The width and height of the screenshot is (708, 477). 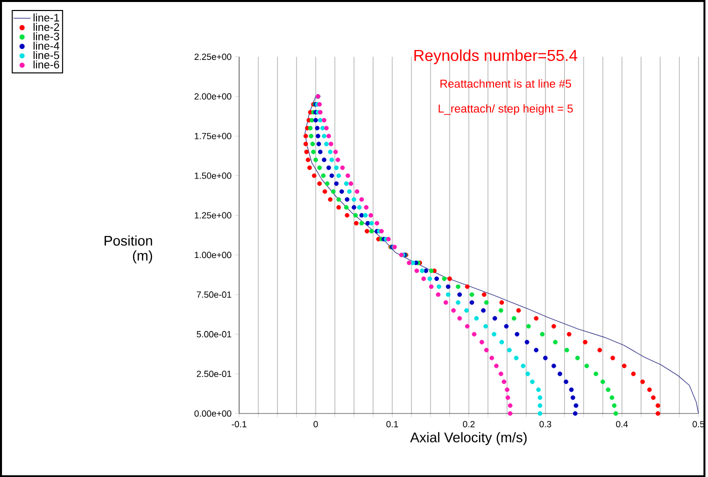 What do you see at coordinates (213, 215) in the screenshot?
I see `y-tick-label: 1.25e+00` at bounding box center [213, 215].